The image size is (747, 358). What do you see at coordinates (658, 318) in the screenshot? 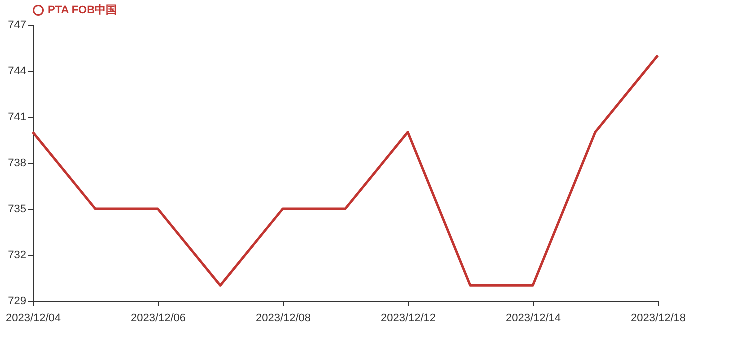
I see `x-tick-label: 2023/12/18` at bounding box center [658, 318].